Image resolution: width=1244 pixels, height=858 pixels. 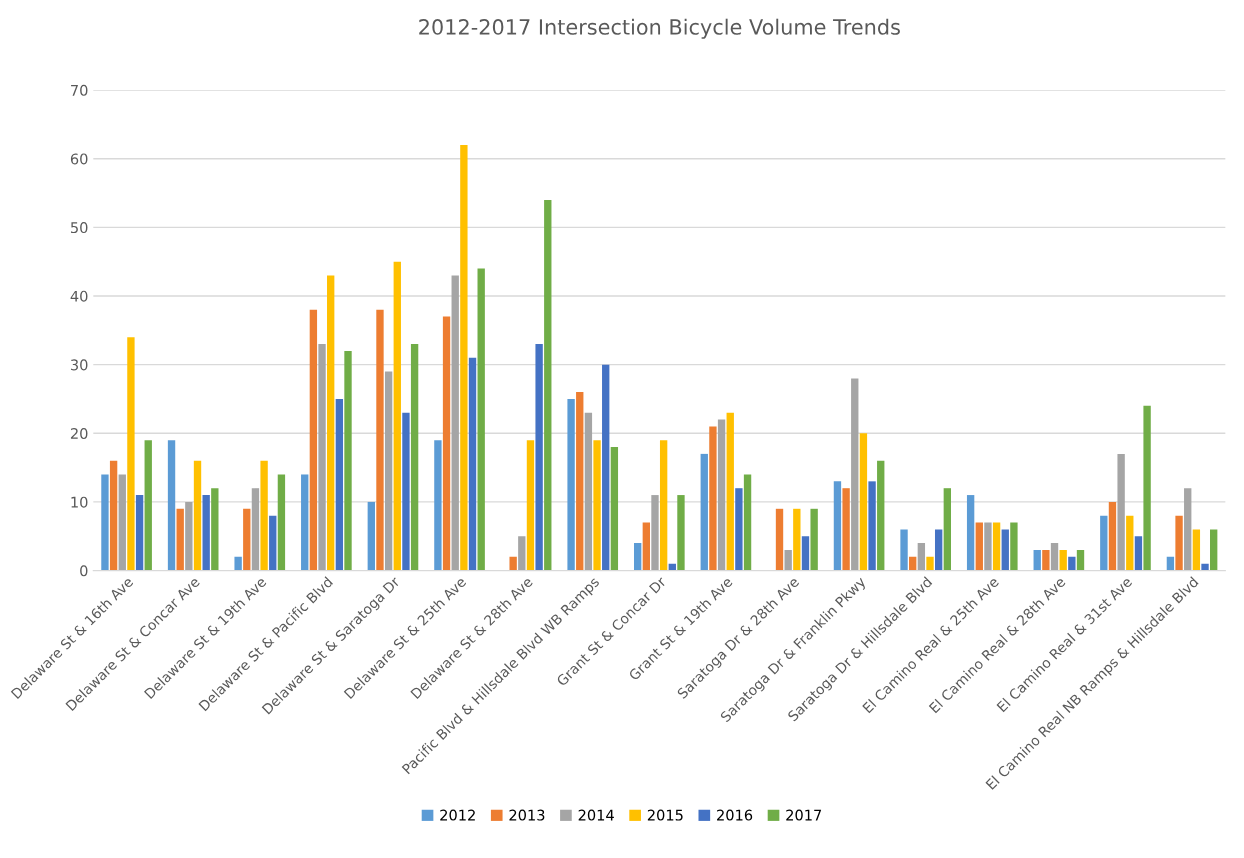 I want to click on y-tick-label: 60, so click(x=79, y=159).